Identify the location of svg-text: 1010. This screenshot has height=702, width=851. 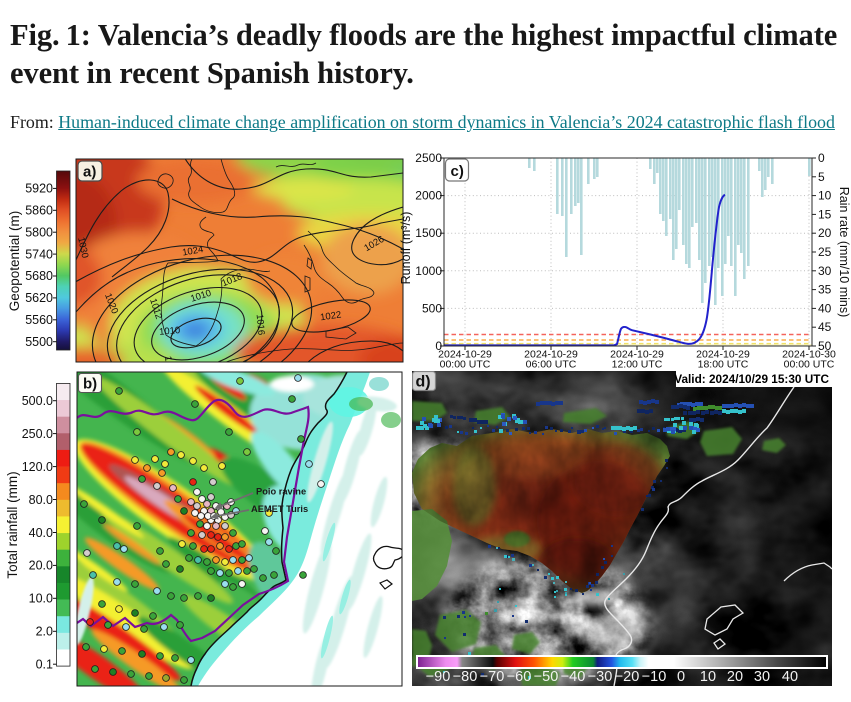
(170, 331).